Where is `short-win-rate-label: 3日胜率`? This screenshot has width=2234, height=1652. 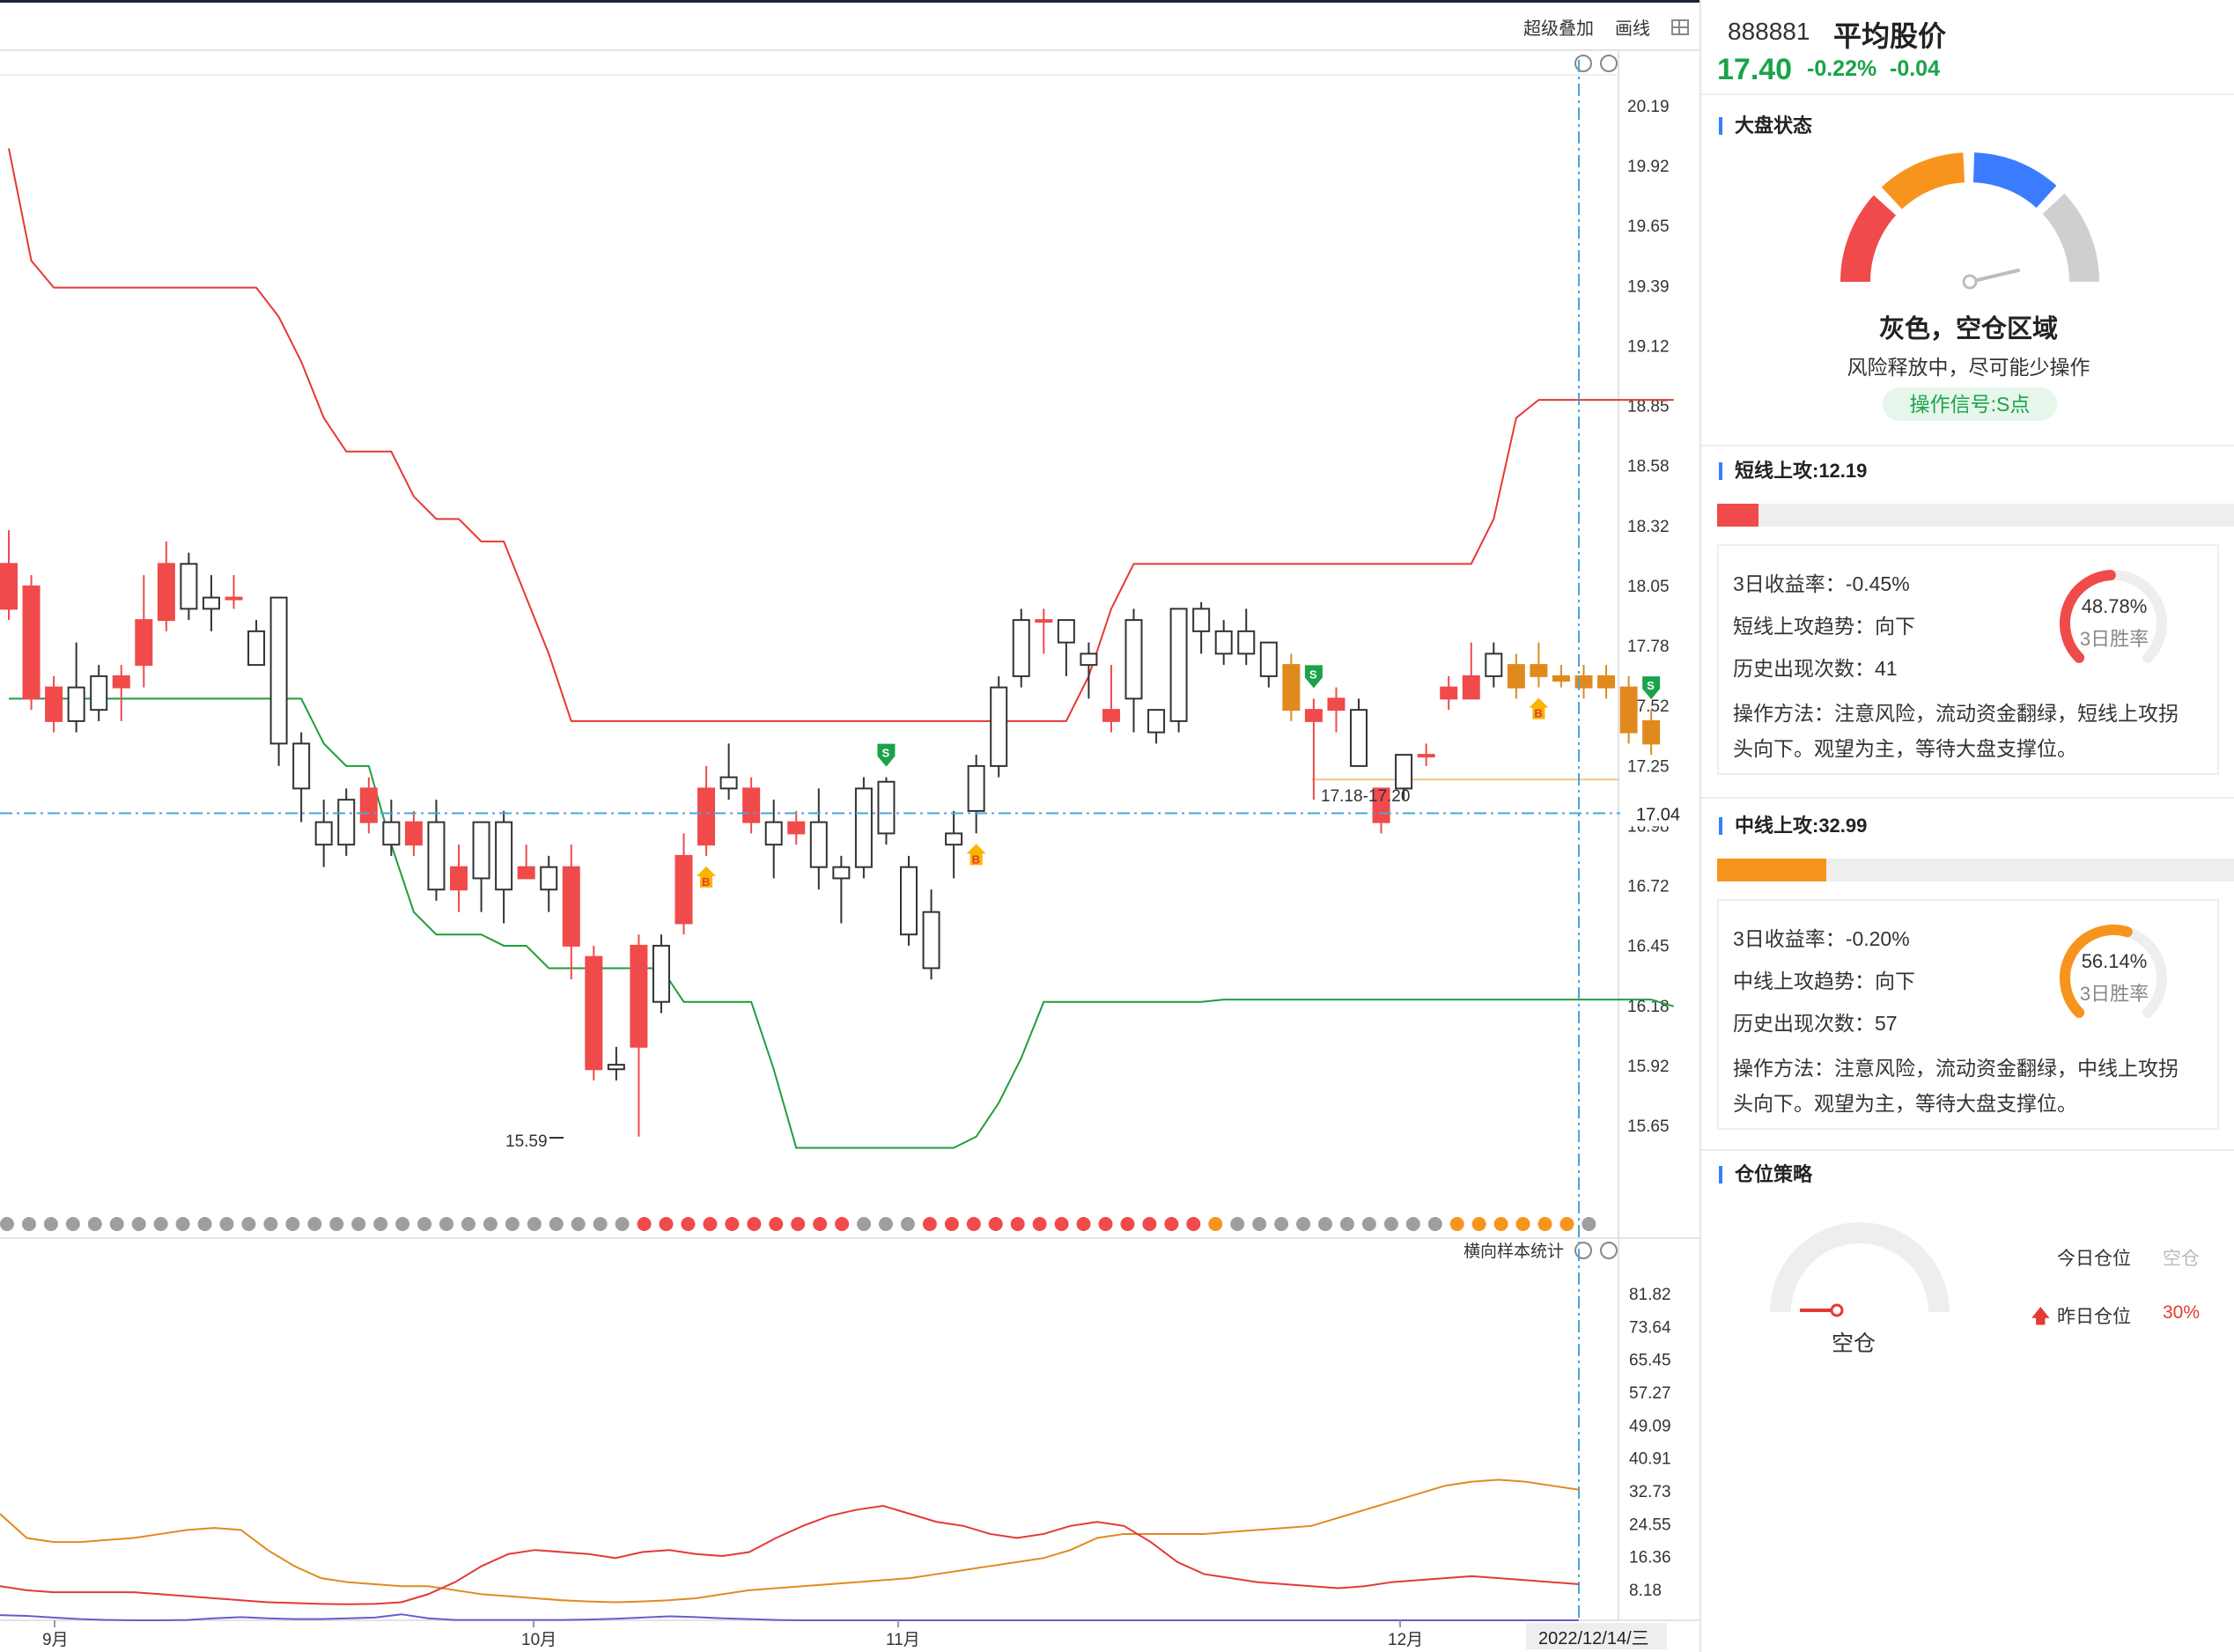
short-win-rate-label: 3日胜率 is located at coordinates (2114, 639).